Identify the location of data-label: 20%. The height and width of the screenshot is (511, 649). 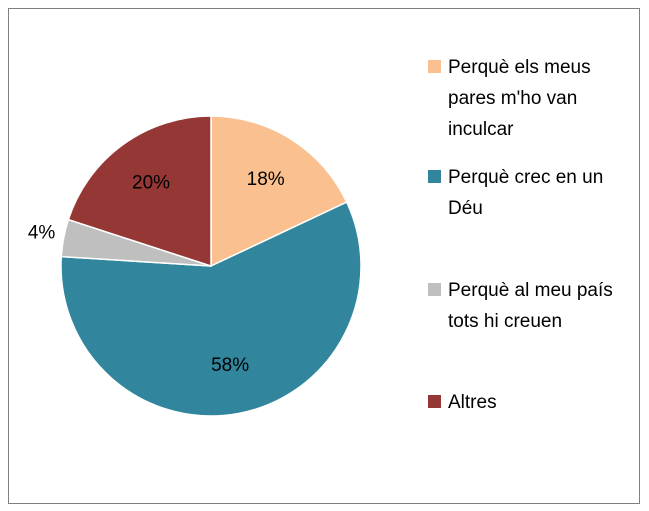
(151, 182).